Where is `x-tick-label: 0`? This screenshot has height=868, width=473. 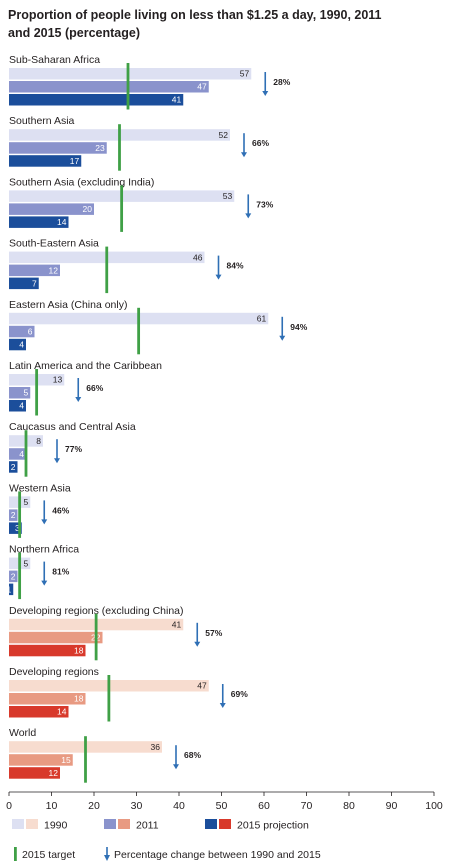
x-tick-label: 0 is located at coordinates (9, 806).